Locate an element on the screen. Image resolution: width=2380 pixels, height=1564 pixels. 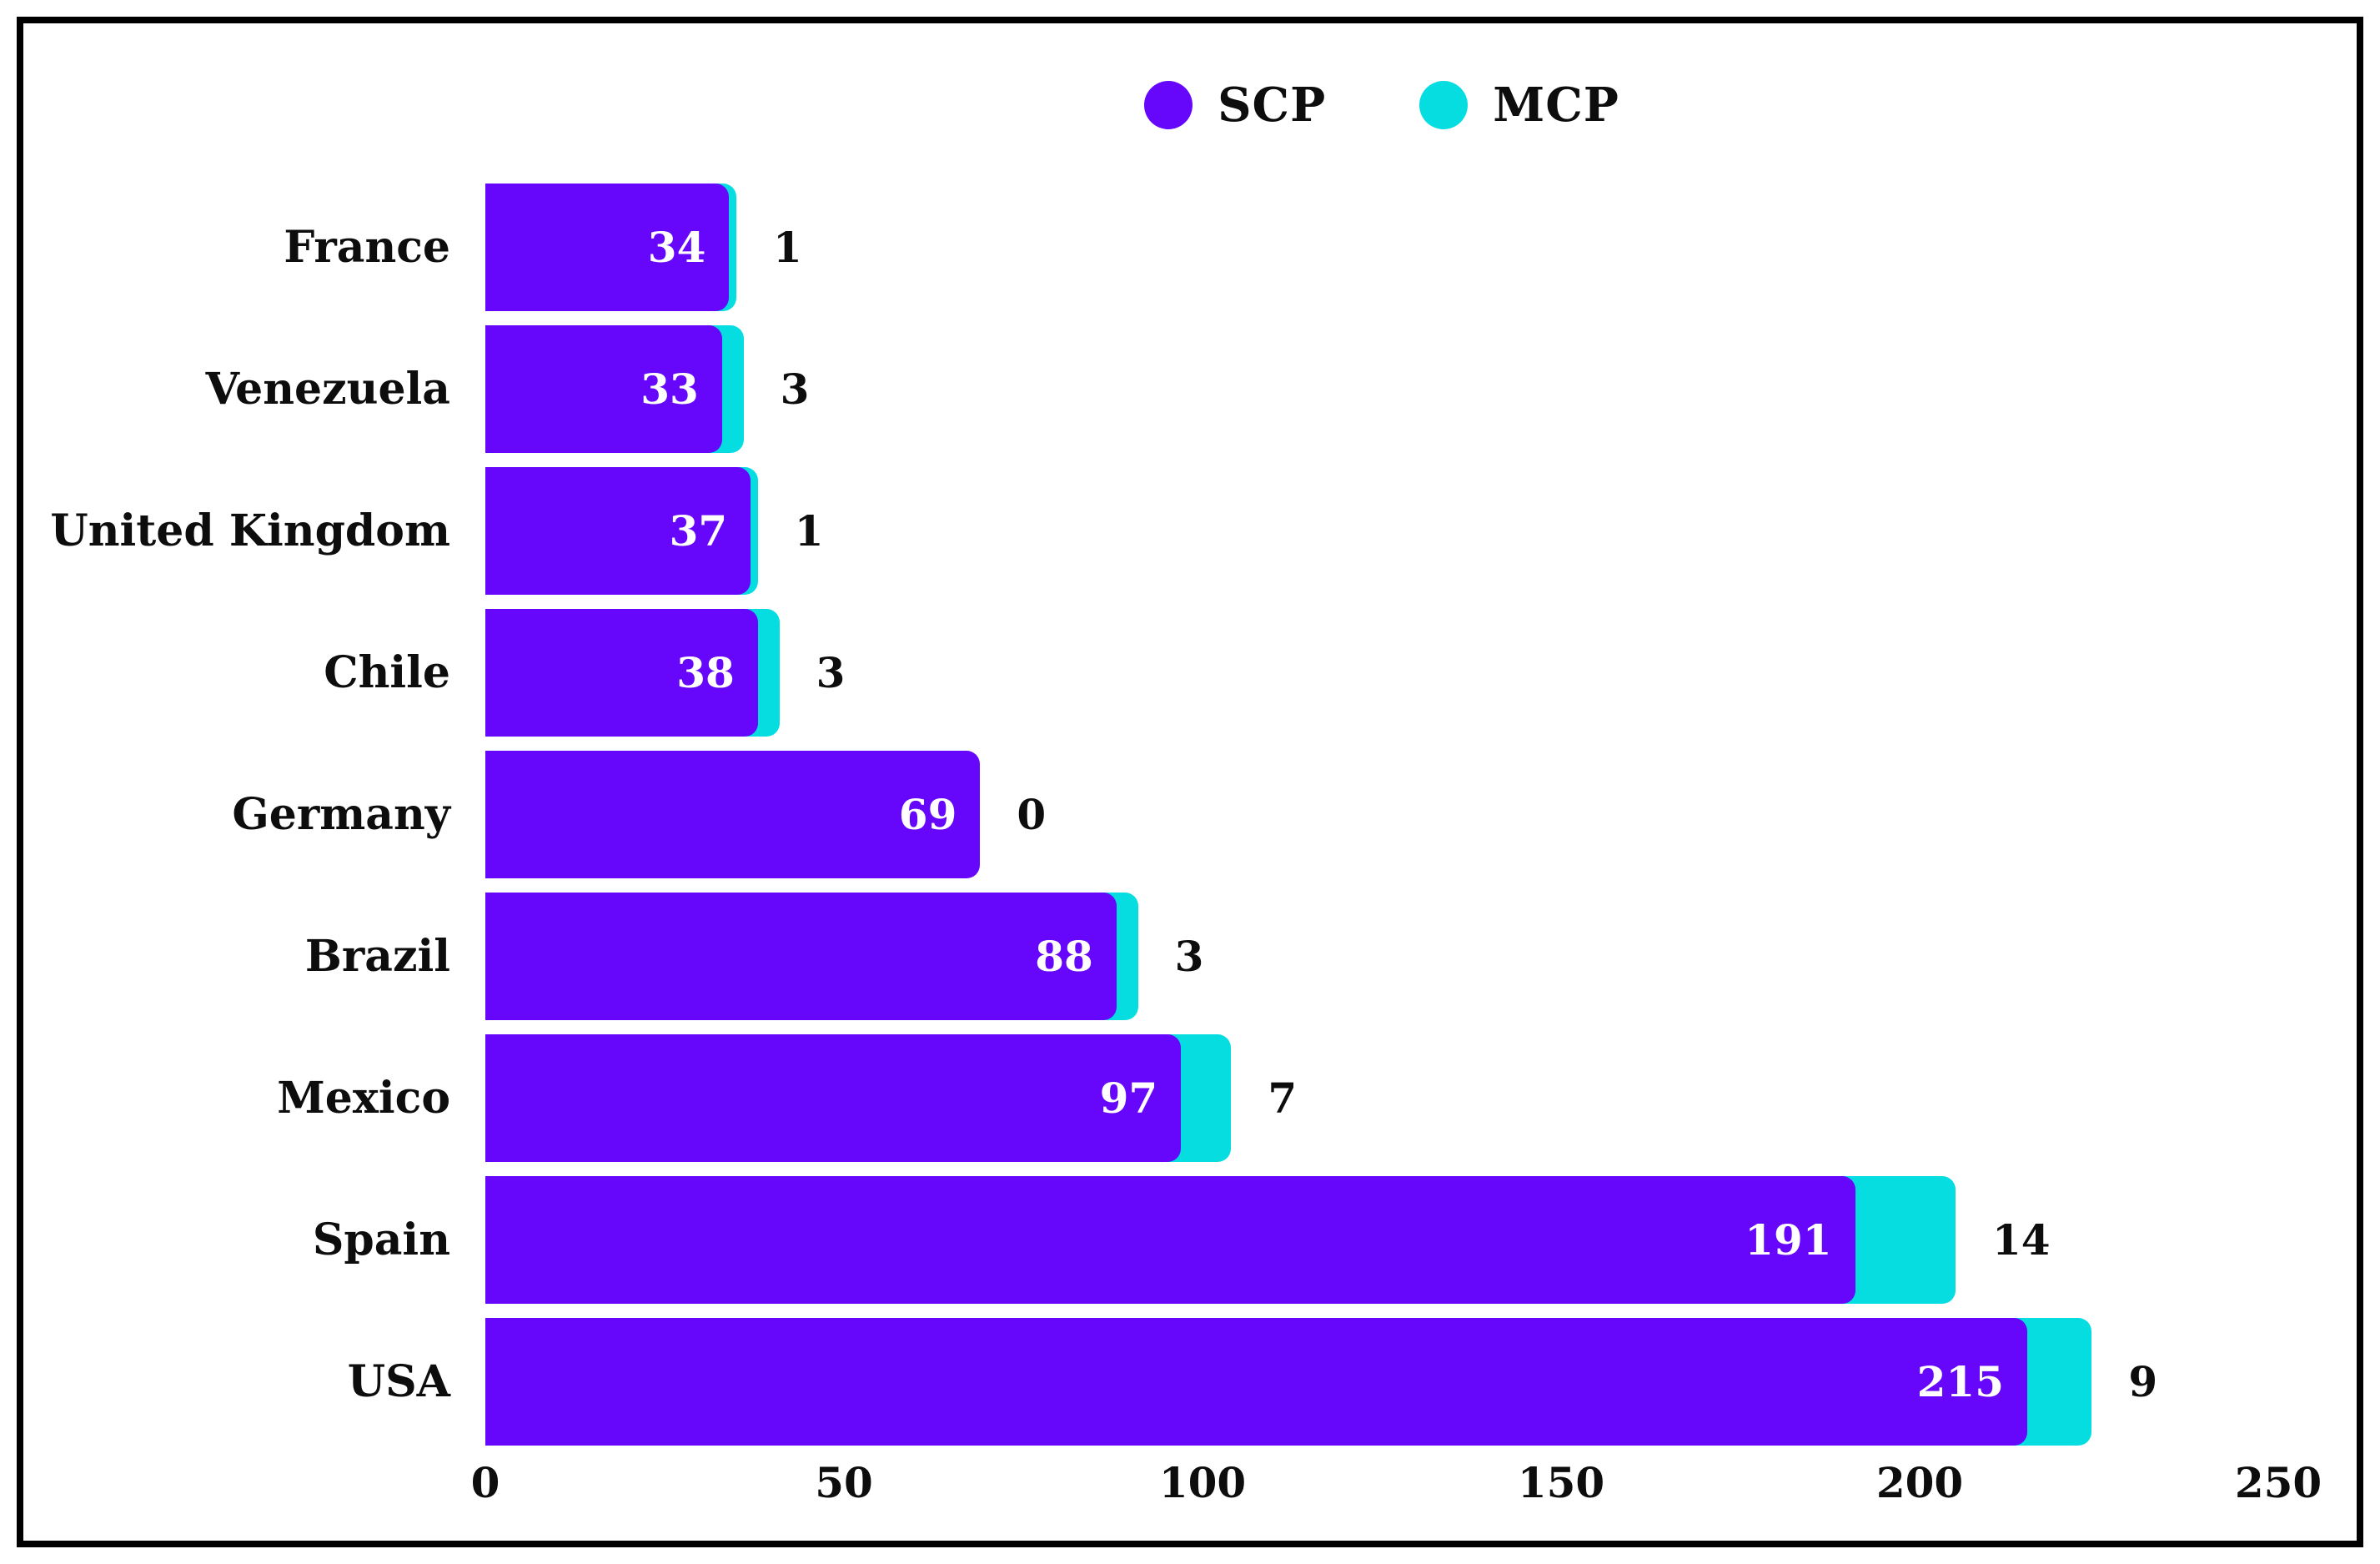
x-axis: 0 50 100 150 200 250 is located at coordinates (1190, 1487).